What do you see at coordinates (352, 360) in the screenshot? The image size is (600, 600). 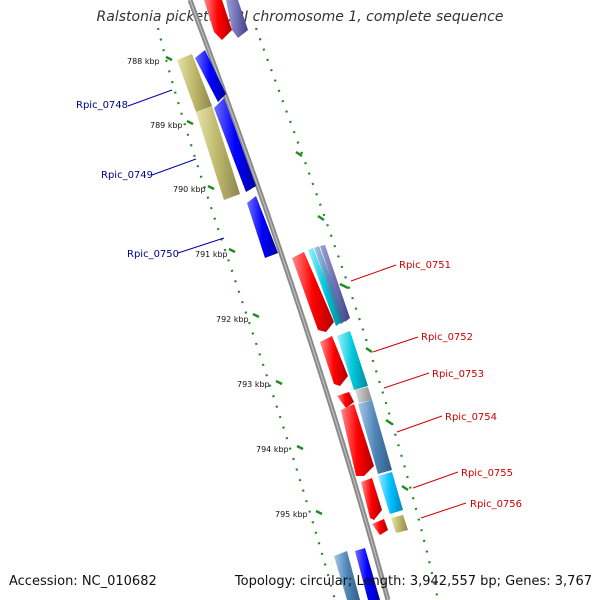 I see `feature-rpic-0752-cyan` at bounding box center [352, 360].